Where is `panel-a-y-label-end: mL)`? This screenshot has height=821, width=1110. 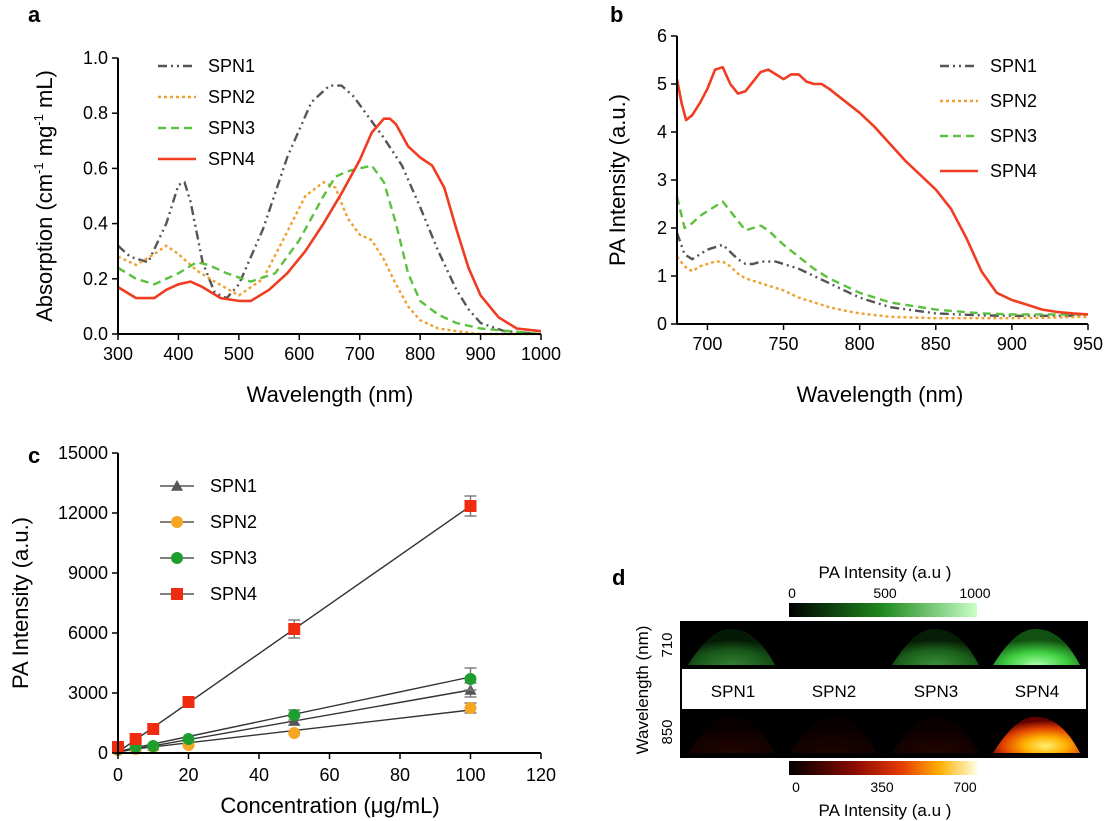
panel-a-y-label-end: mL) is located at coordinates (44, 92).